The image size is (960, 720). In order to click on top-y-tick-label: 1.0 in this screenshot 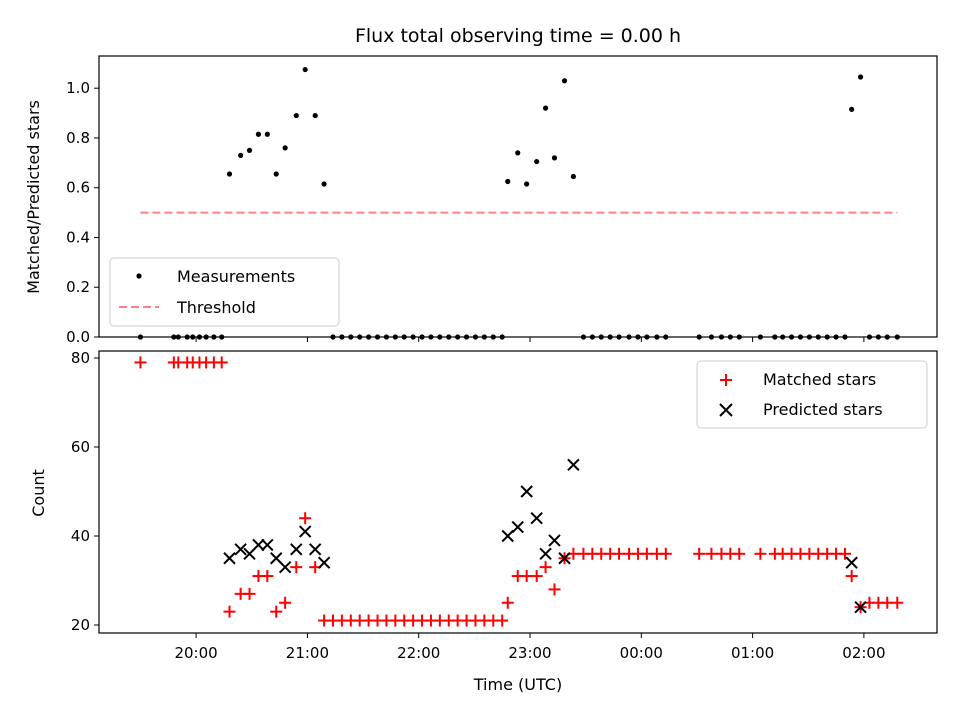, I will do `click(78, 88)`.